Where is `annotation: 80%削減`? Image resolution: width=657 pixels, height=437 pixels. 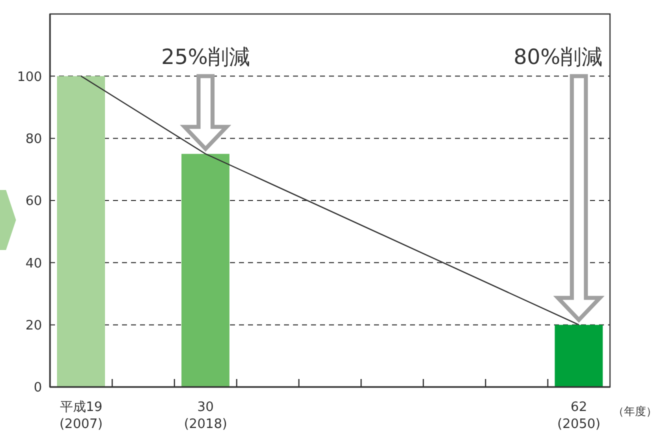
annotation: 80%削減 is located at coordinates (558, 57).